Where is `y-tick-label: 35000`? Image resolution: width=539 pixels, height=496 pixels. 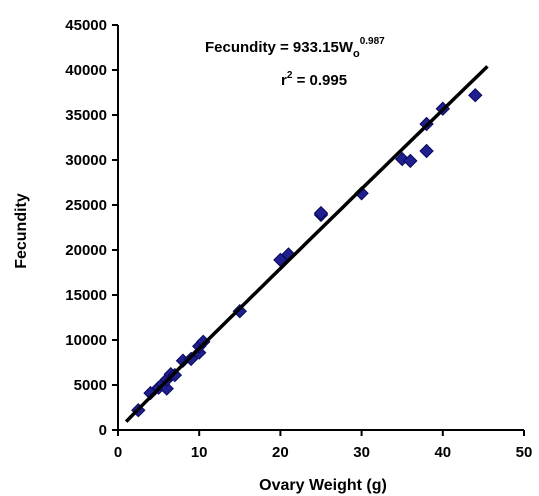
y-tick-label: 35000 is located at coordinates (86, 115).